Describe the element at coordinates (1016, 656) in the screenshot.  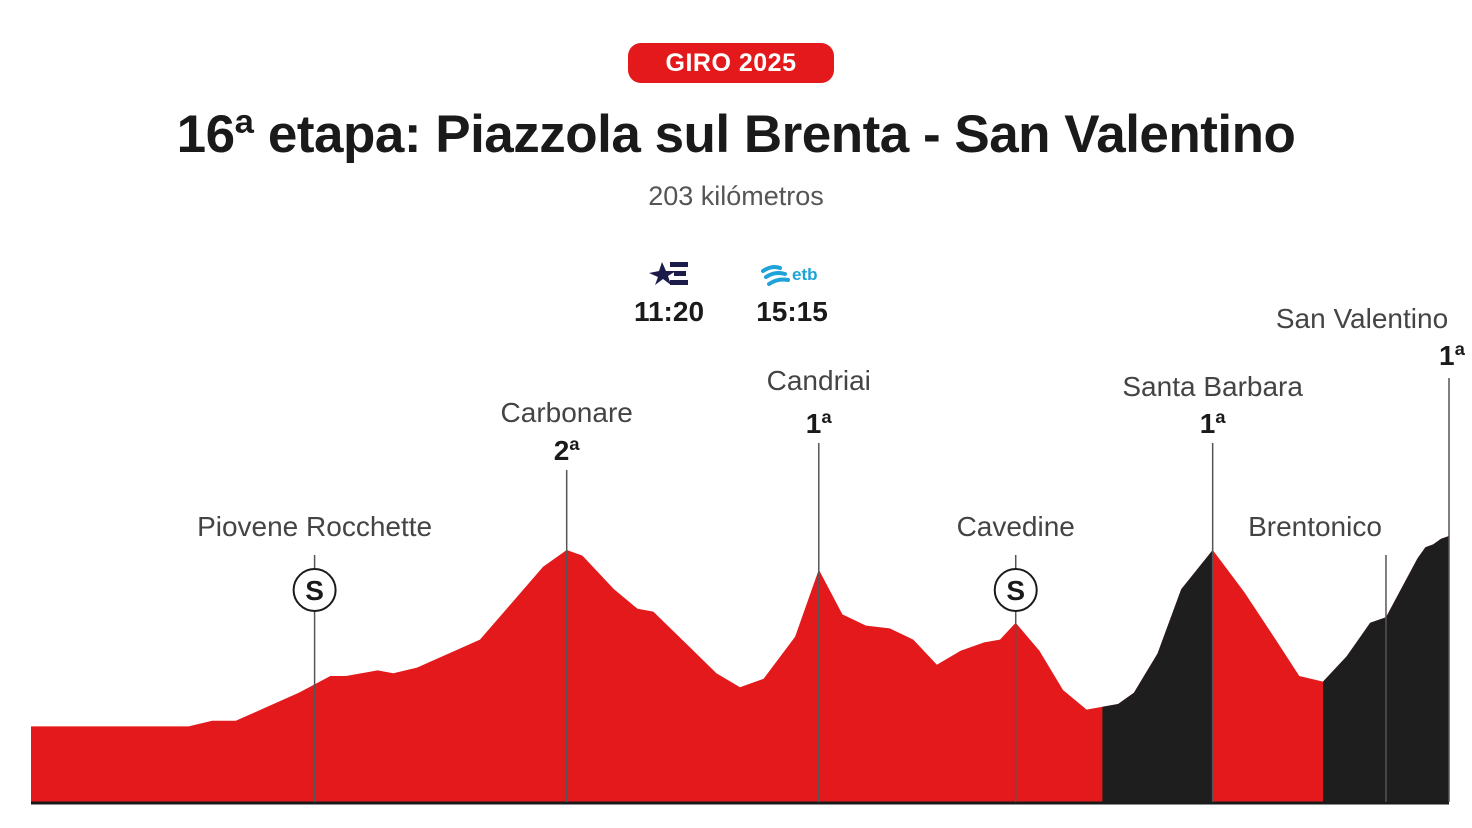
I see `marker-cavedine: Cavedine S` at that location.